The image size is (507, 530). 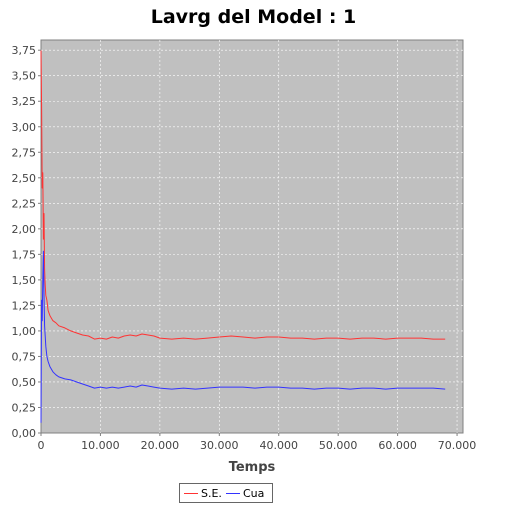 I want to click on x-tick-label: 20.000, so click(x=160, y=445).